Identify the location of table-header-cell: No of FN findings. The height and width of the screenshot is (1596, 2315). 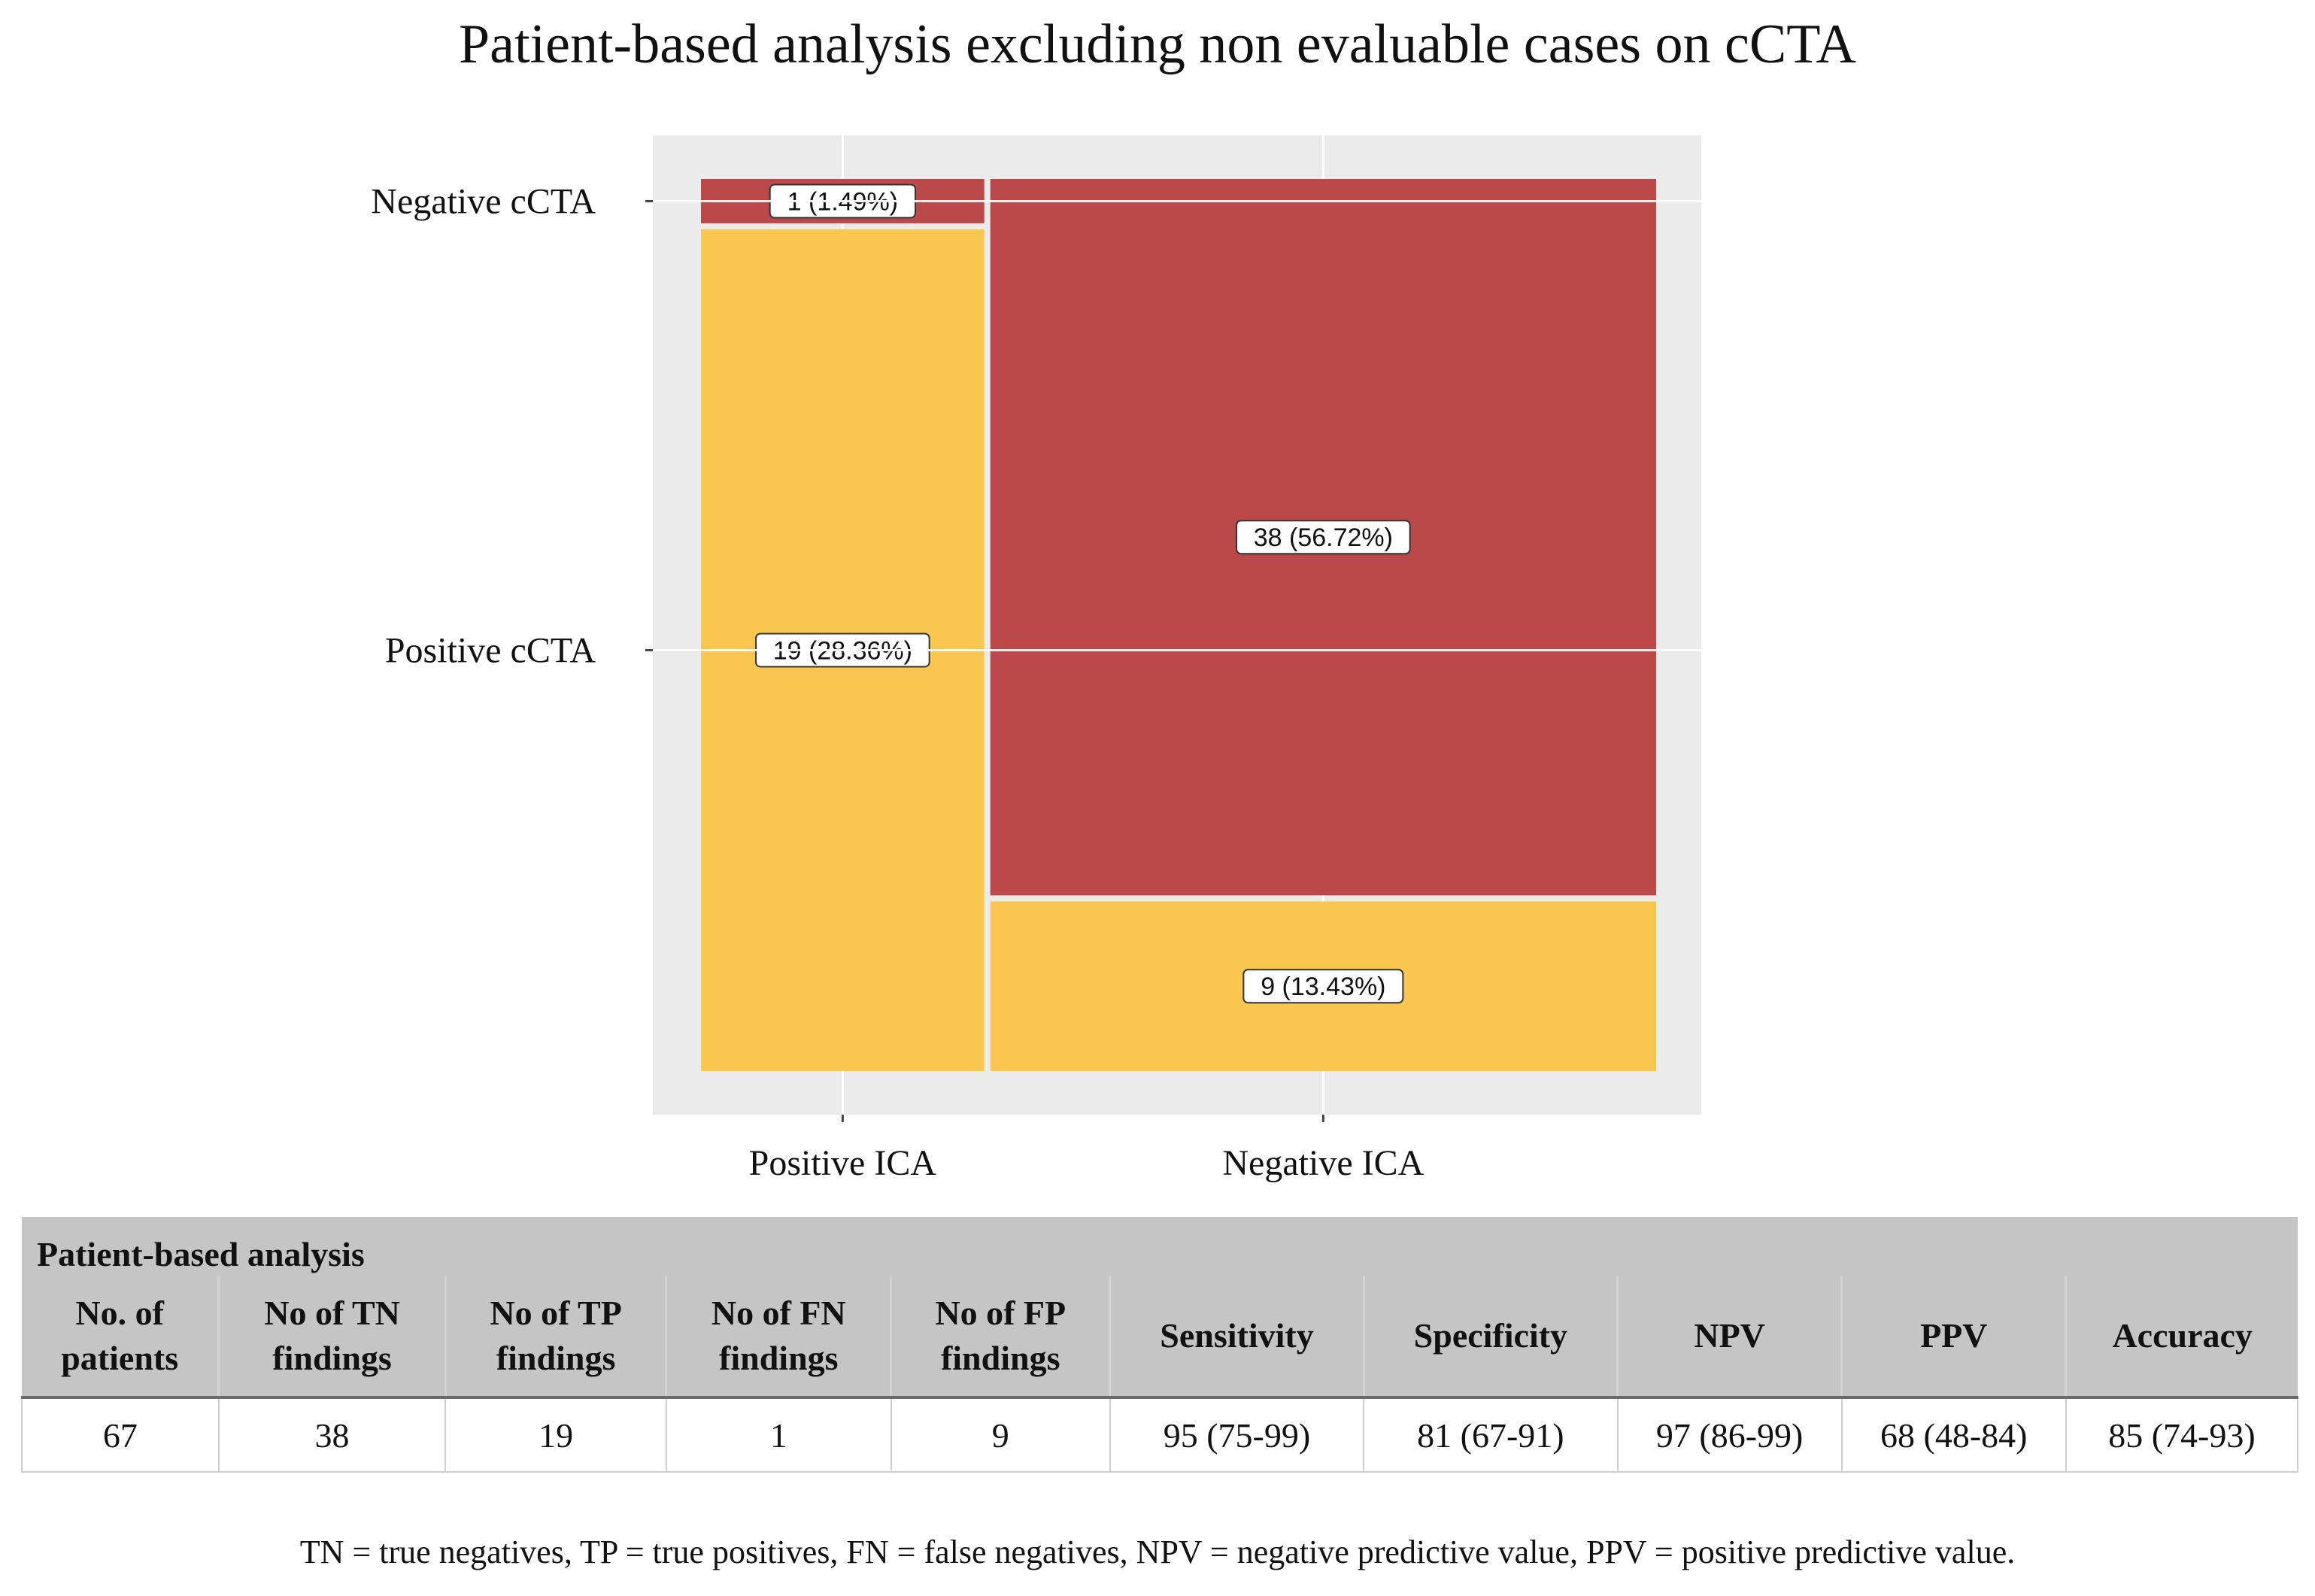
(778, 1337).